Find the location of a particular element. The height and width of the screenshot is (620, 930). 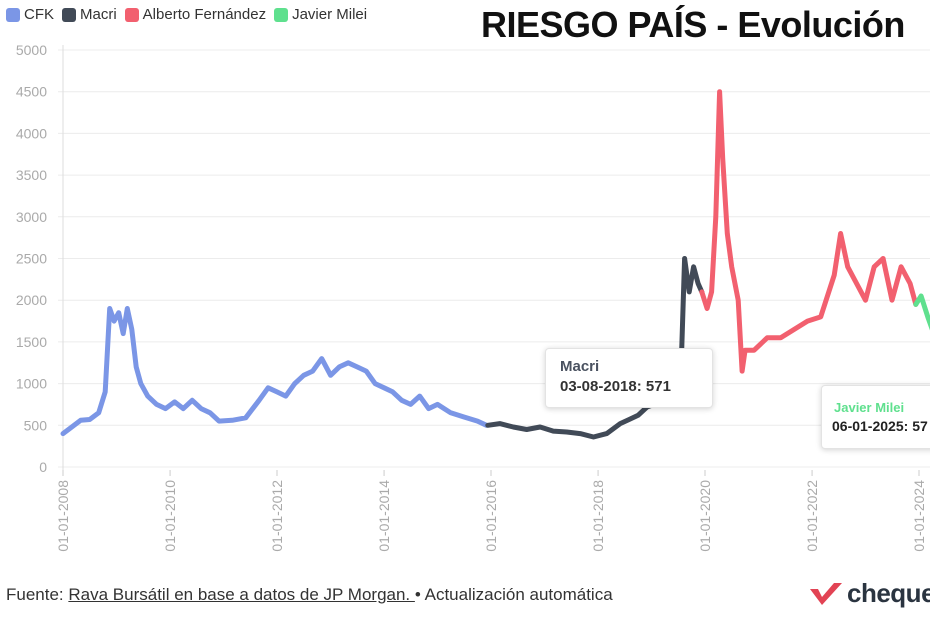

footer-suffix: • Actualización automática is located at coordinates (513, 594).